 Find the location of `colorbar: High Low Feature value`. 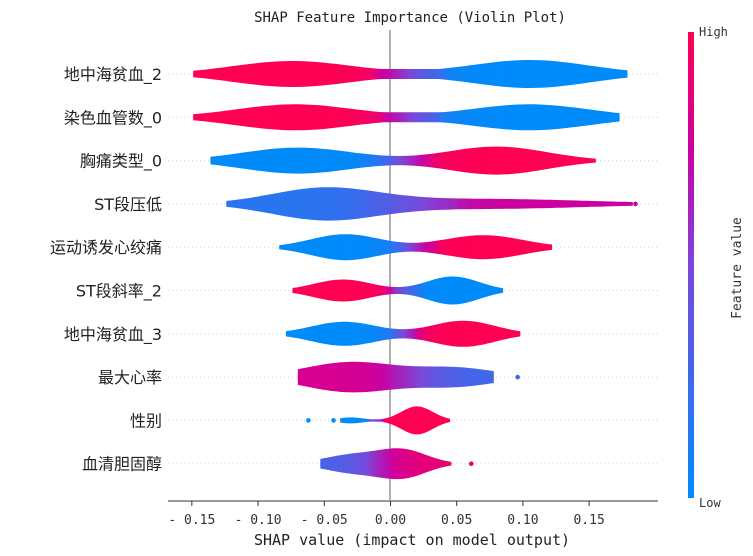

colorbar: High Low Feature value is located at coordinates (716, 267).